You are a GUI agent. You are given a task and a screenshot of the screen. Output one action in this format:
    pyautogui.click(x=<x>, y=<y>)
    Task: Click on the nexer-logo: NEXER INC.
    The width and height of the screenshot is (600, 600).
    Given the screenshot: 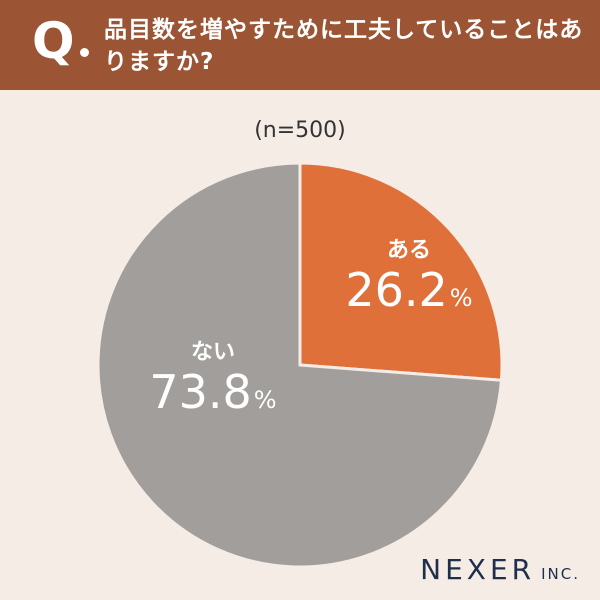 What is the action you would take?
    pyautogui.click(x=500, y=569)
    